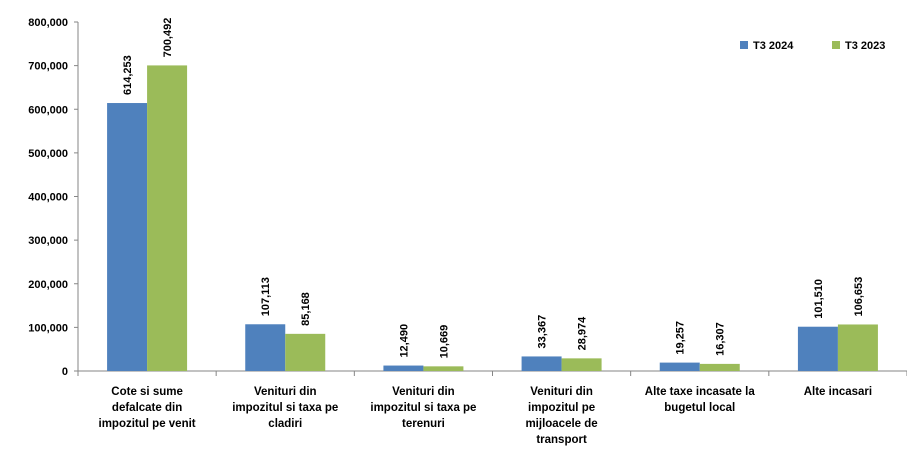 Image resolution: width=907 pixels, height=449 pixels. What do you see at coordinates (48, 285) in the screenshot?
I see `y-tick-label: 200,000` at bounding box center [48, 285].